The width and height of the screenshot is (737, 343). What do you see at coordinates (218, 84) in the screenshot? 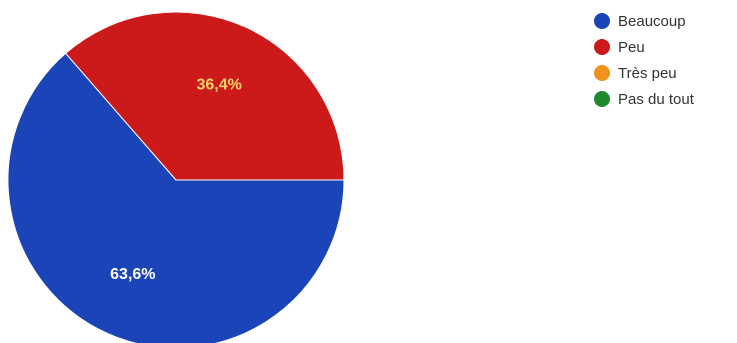
I see `slice-label-peu: 36,4%` at bounding box center [218, 84].